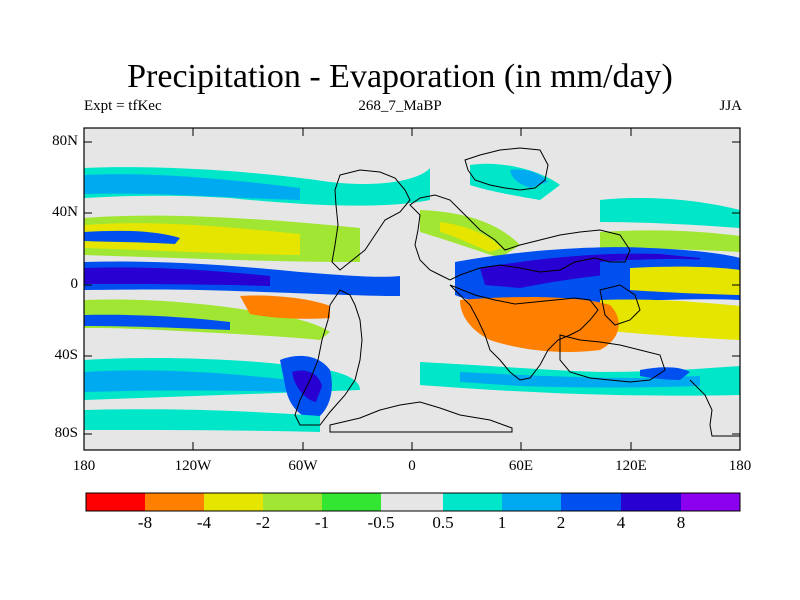  I want to click on season-label: JJA, so click(730, 106).